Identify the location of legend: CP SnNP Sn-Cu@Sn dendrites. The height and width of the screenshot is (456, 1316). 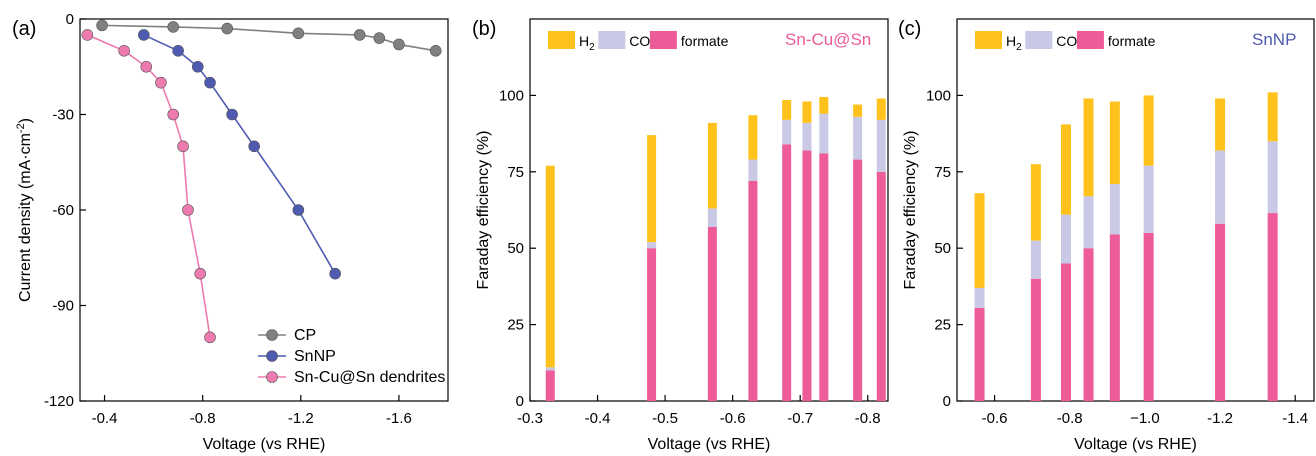
(351, 356).